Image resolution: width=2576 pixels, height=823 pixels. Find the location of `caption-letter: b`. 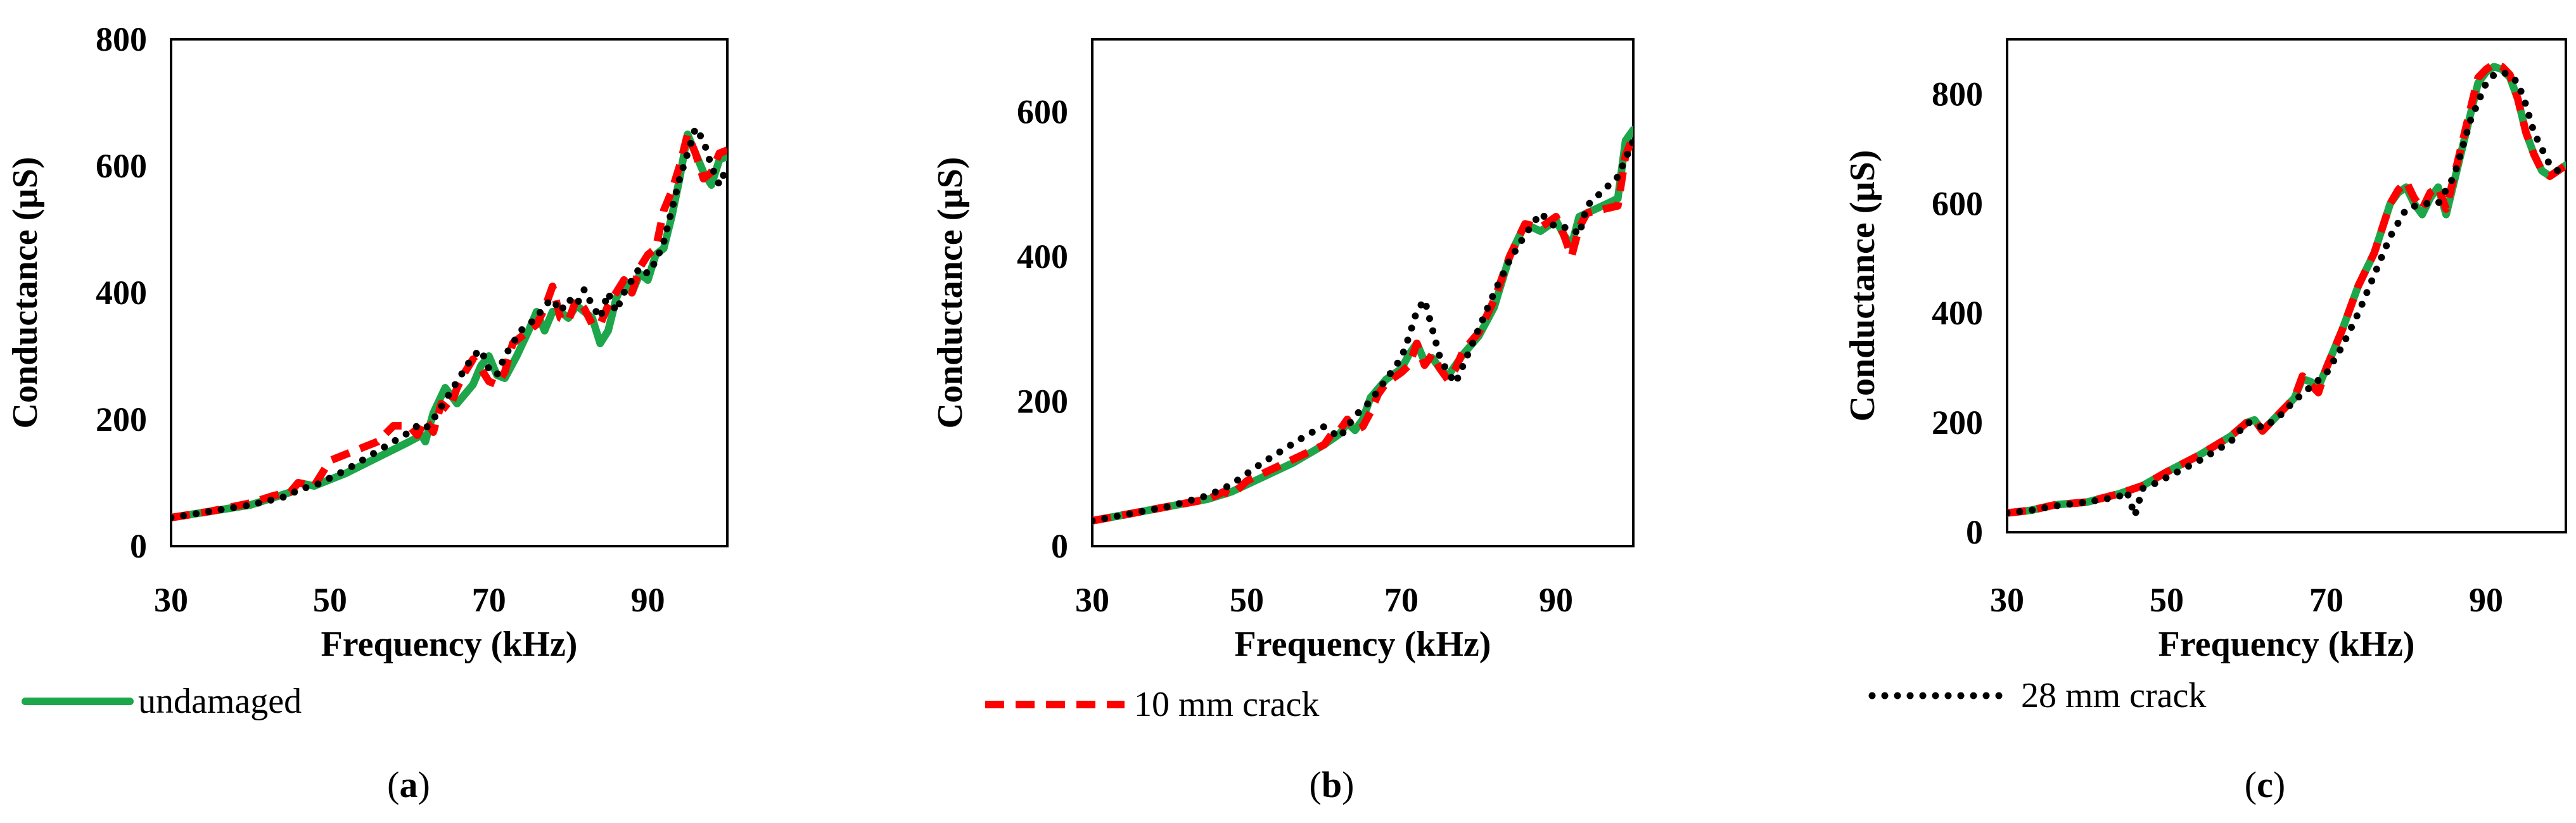

caption-letter: b is located at coordinates (1332, 785).